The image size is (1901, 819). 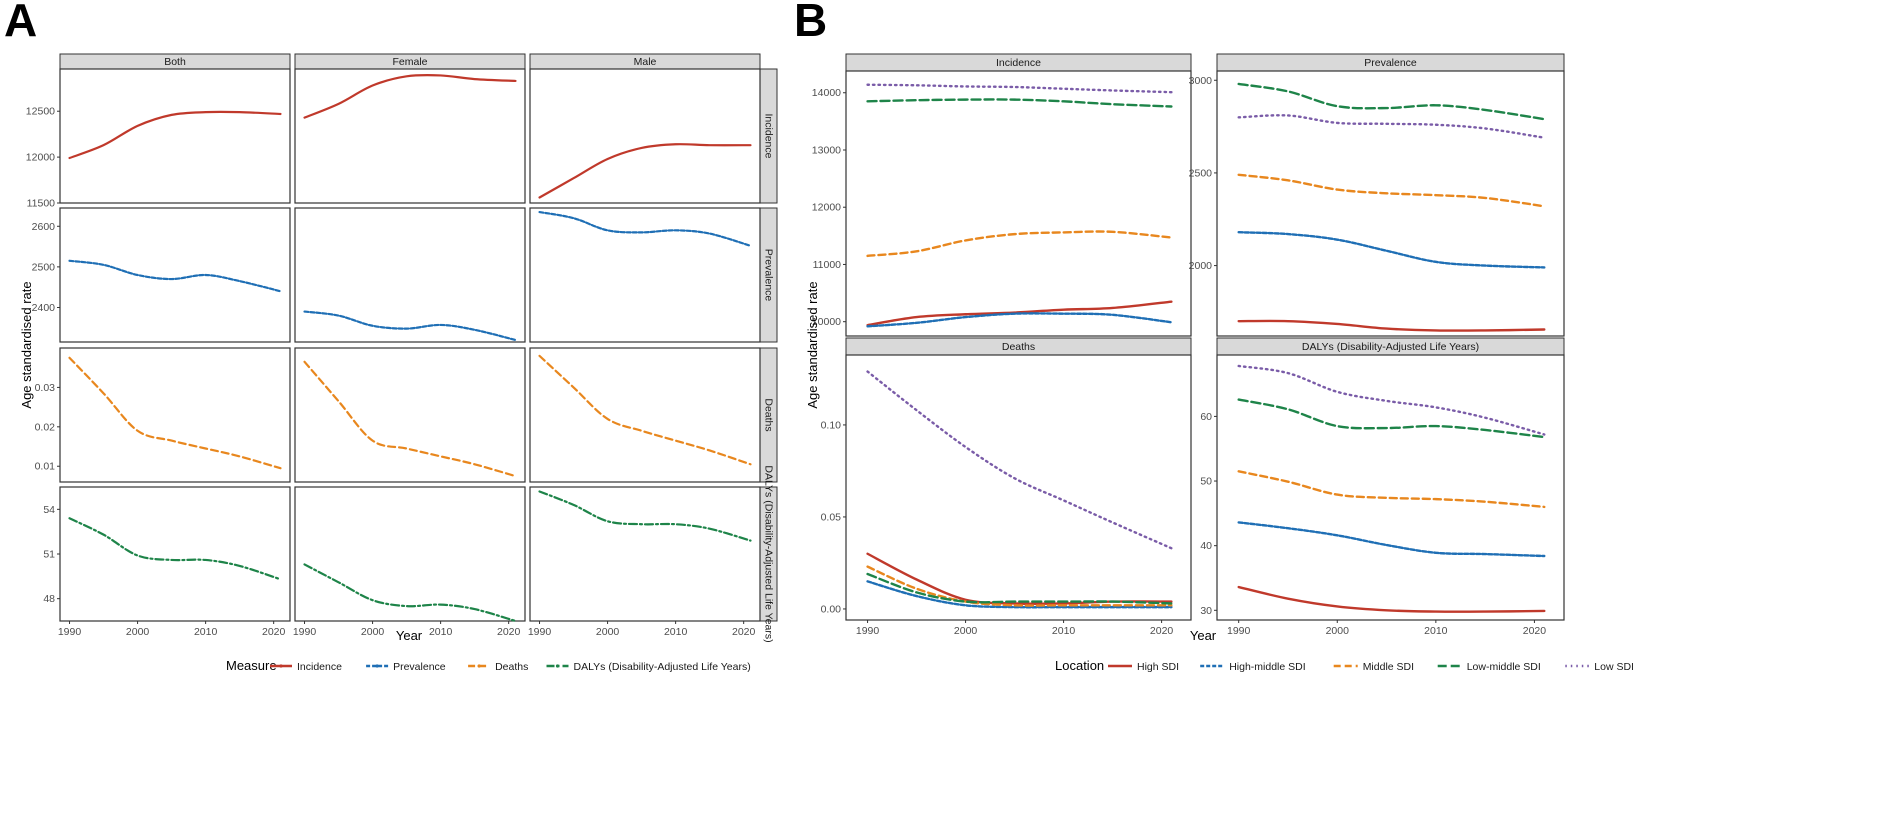 What do you see at coordinates (281, 666) in the screenshot?
I see `legend-dot-incidence` at bounding box center [281, 666].